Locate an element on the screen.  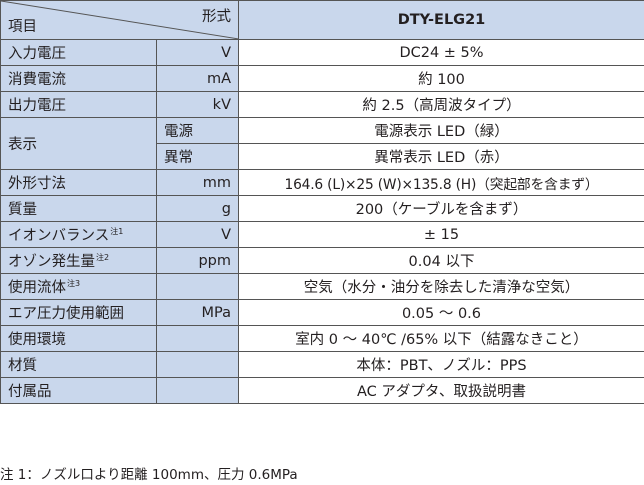
row-label: 外形寸法 is located at coordinates (78, 182).